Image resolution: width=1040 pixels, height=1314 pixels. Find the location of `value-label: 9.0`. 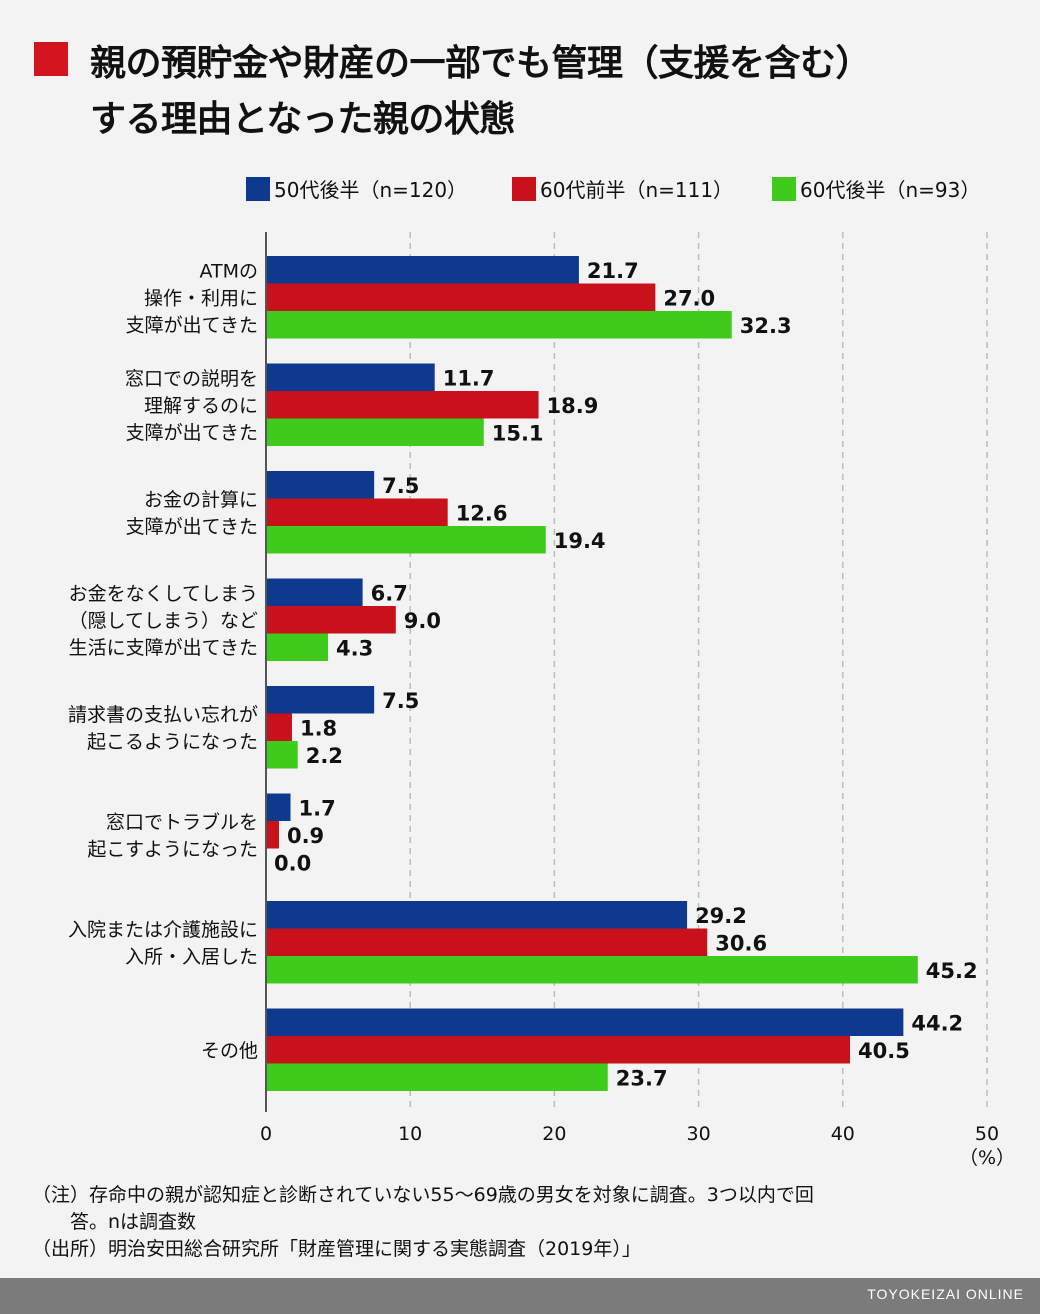

value-label: 9.0 is located at coordinates (422, 621).